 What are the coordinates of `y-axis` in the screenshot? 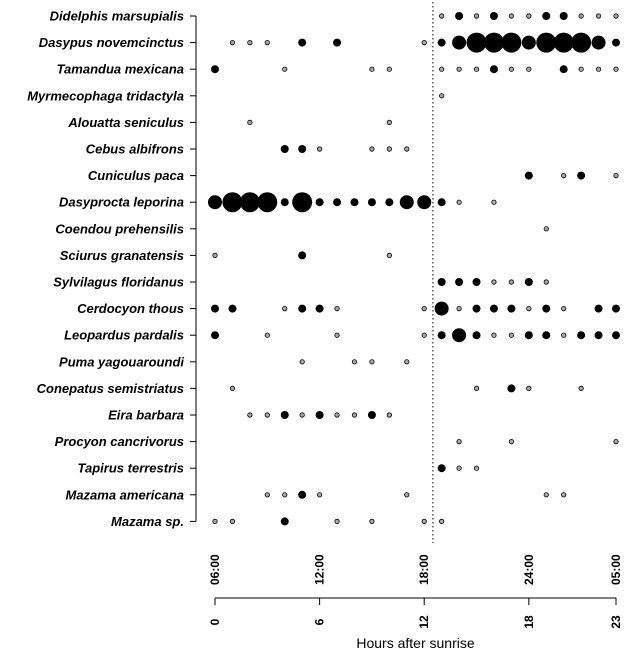 It's located at (193, 268).